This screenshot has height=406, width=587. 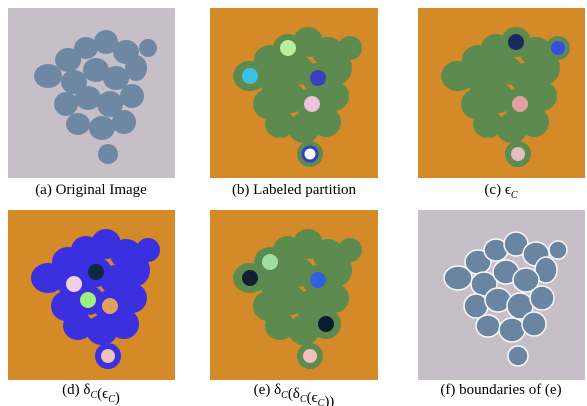 I want to click on panel-f, so click(x=501, y=295).